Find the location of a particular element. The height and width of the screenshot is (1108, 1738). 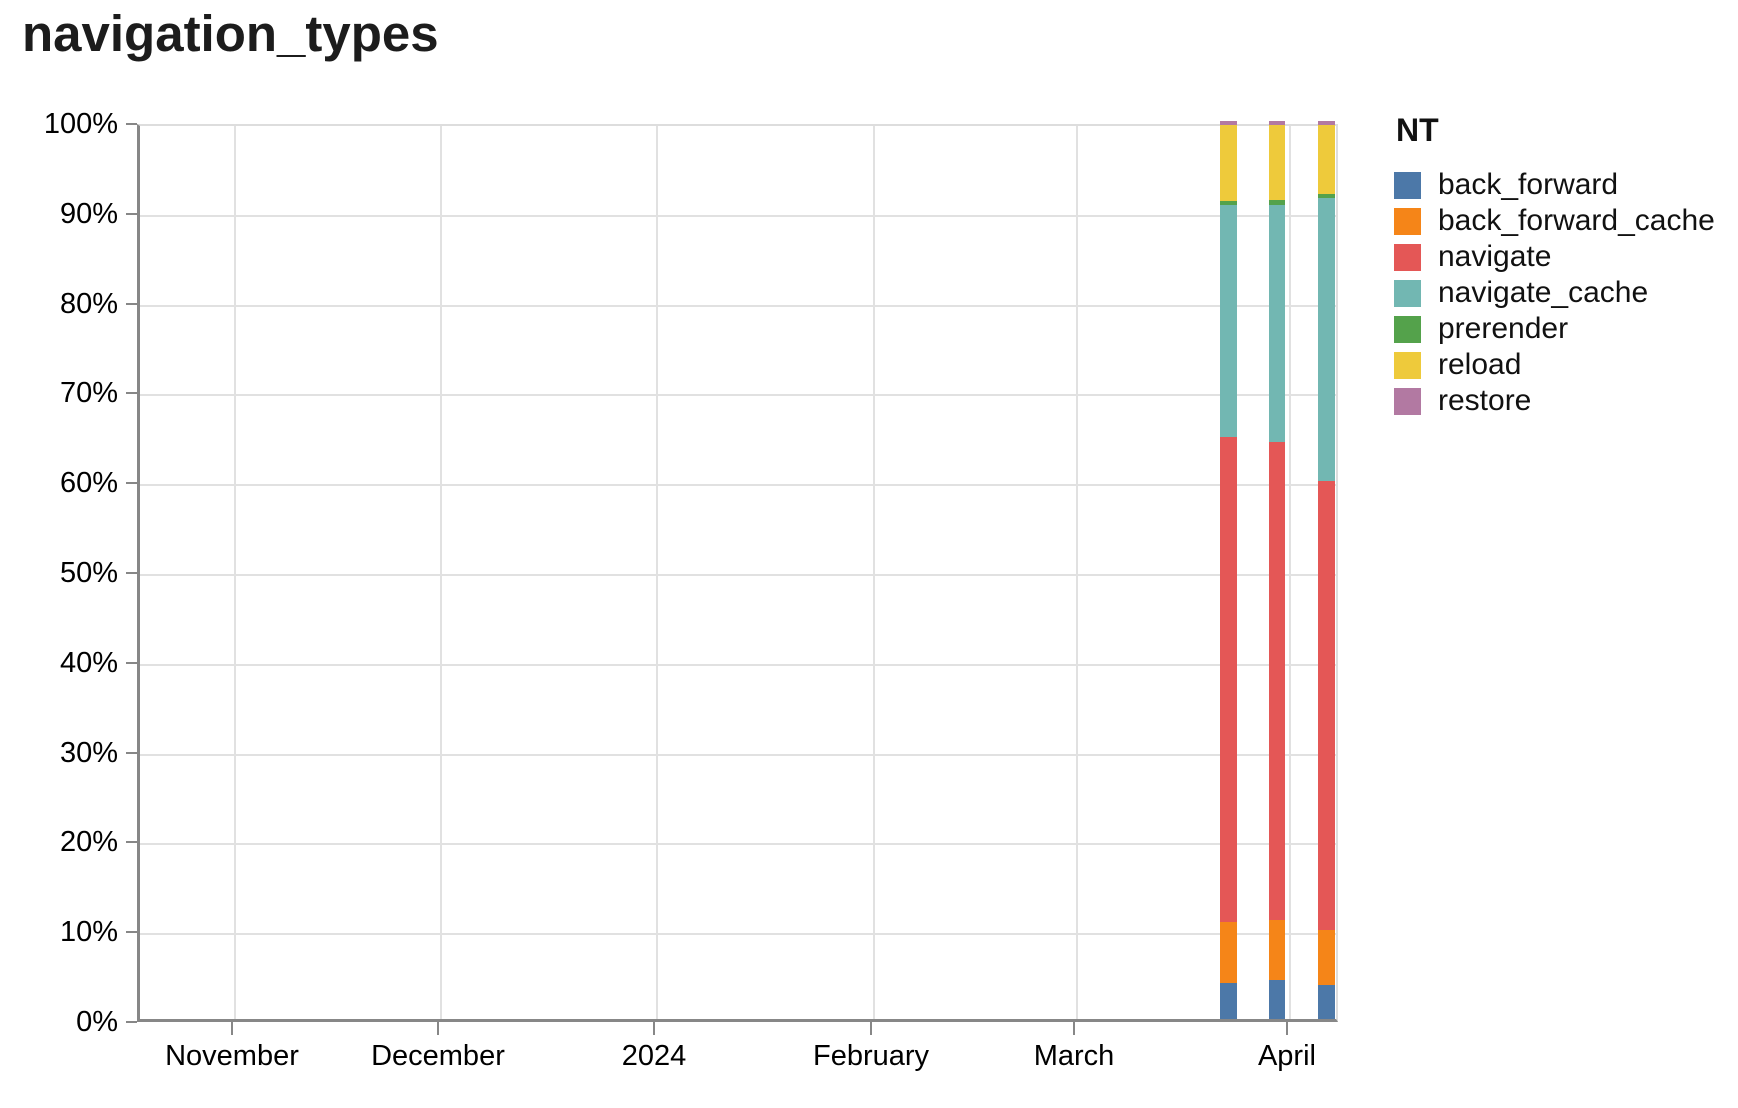

legend-item-label: back_forward_cache is located at coordinates (1576, 220).